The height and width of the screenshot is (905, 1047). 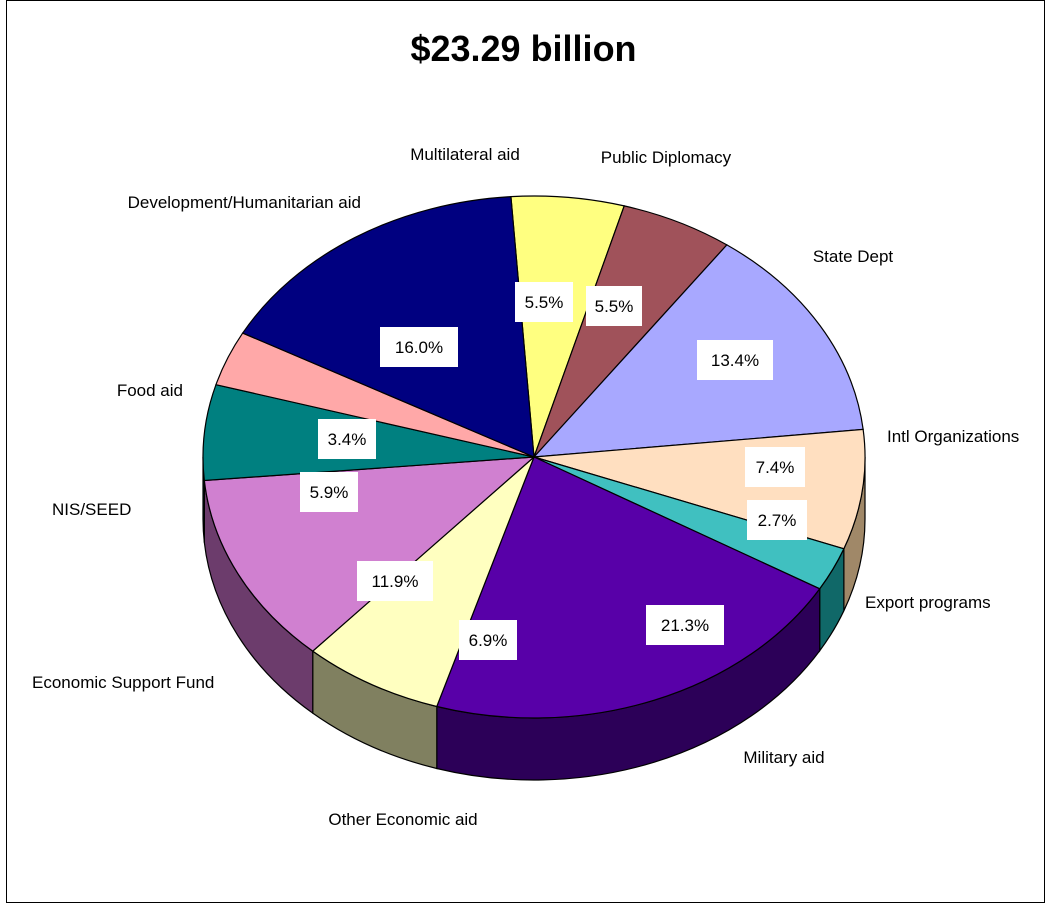 I want to click on category-label: Public Diplomacy, so click(x=666, y=157).